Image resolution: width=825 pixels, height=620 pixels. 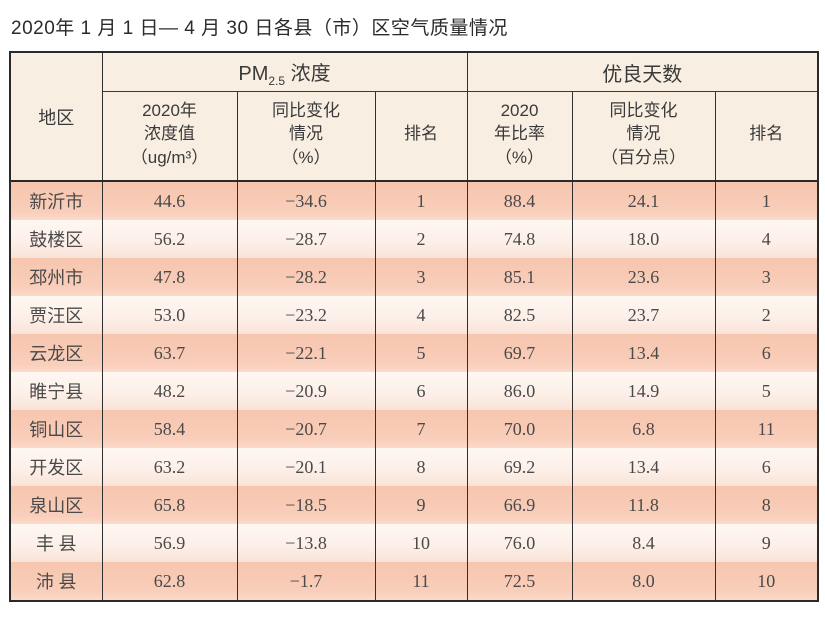 I want to click on pm-change-cell: −18.5, so click(x=306, y=505).